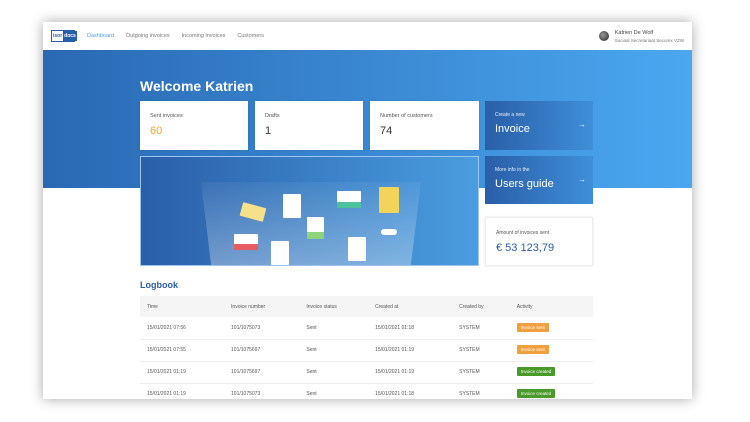 Image resolution: width=750 pixels, height=422 pixels. I want to click on folder-icon, so click(389, 200).